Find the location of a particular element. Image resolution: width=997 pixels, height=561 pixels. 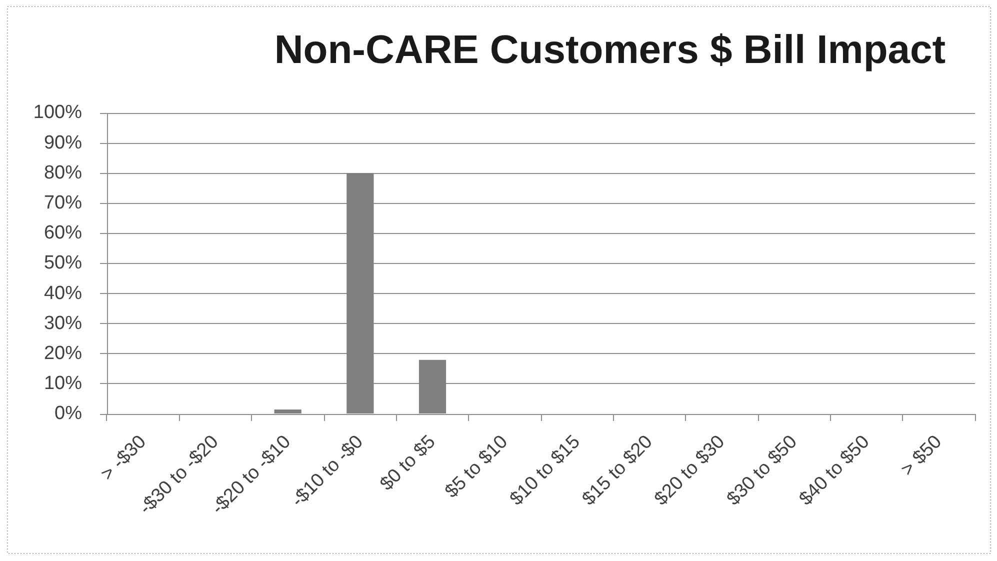

x-tick-label: $0 to $5 is located at coordinates (408, 463).